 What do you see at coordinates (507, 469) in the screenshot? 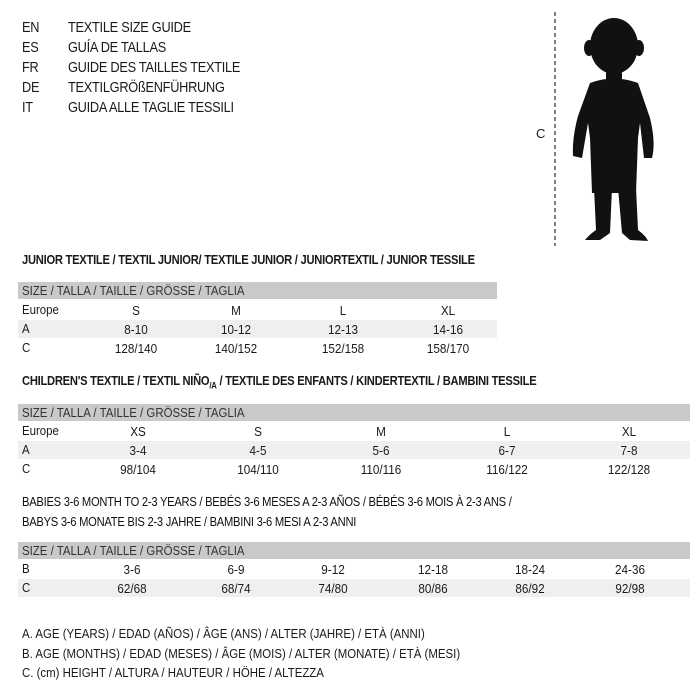
I see `table-cell: 116/122` at bounding box center [507, 469].